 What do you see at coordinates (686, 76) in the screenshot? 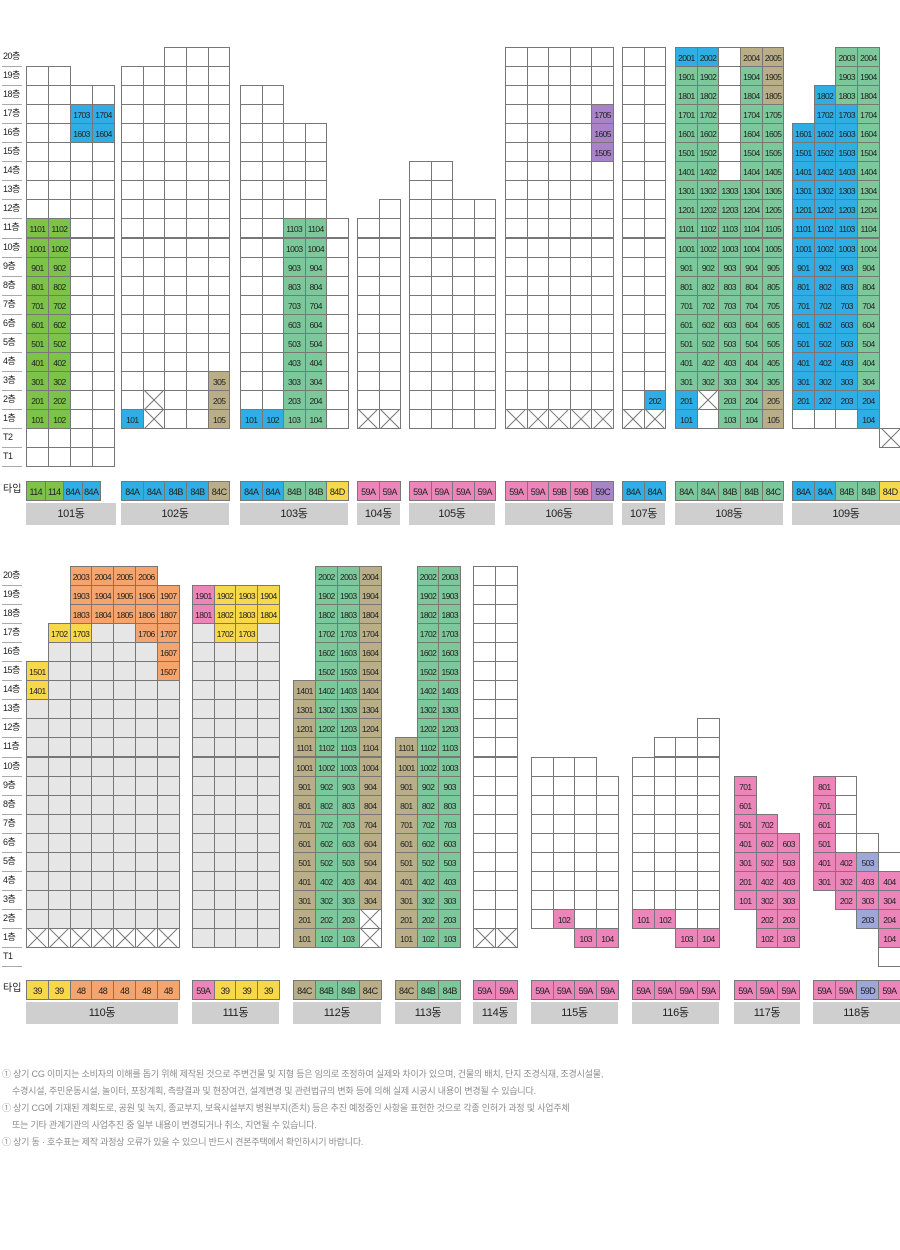
I see `unit-cell: 1901` at bounding box center [686, 76].